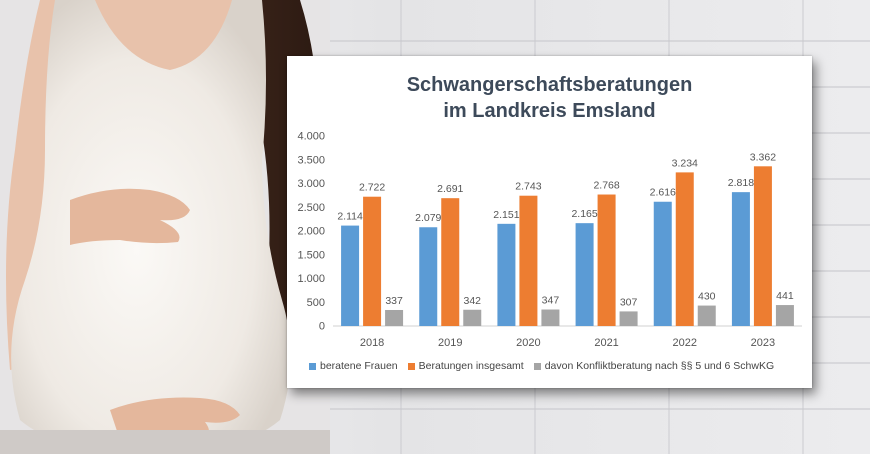  I want to click on legend-item-series1: beratene Frauen, so click(353, 366).